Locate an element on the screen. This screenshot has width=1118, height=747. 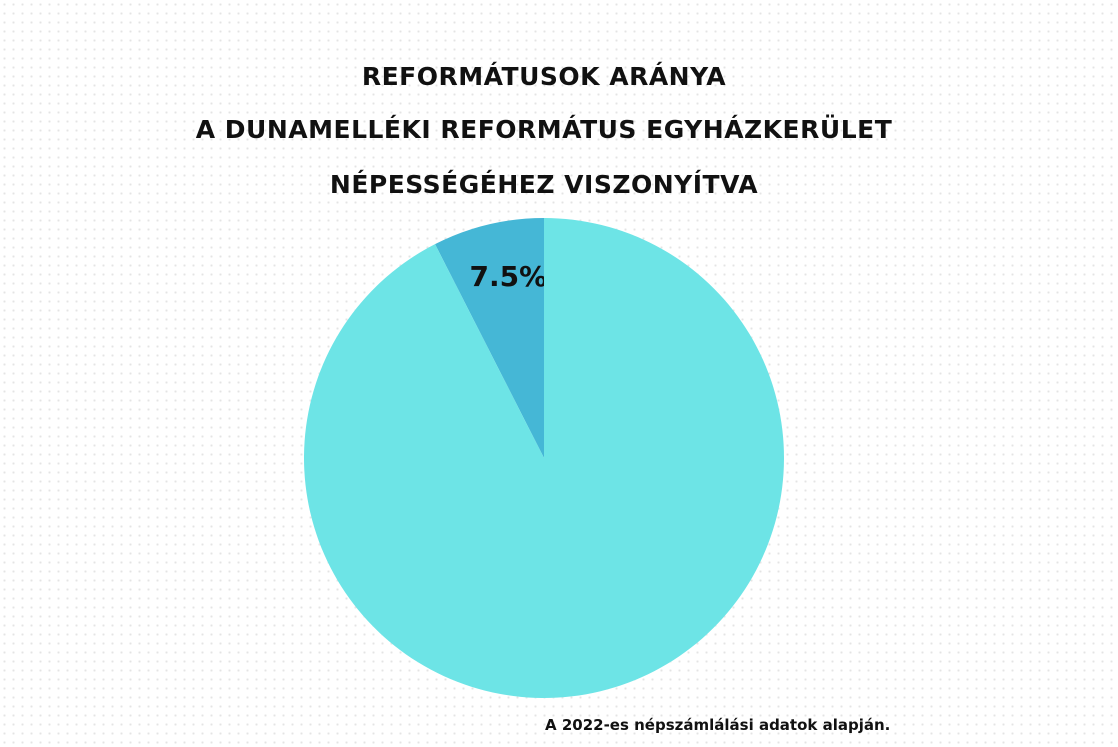
chart-title-line-2: a Dunamelléki Református Egyházkerület is located at coordinates (544, 129).